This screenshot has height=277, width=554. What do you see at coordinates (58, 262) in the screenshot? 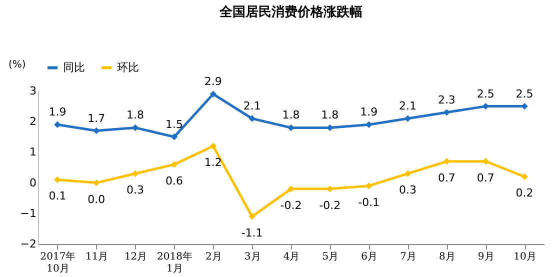
I see `x-tick-label: 2017年 10月` at bounding box center [58, 262].